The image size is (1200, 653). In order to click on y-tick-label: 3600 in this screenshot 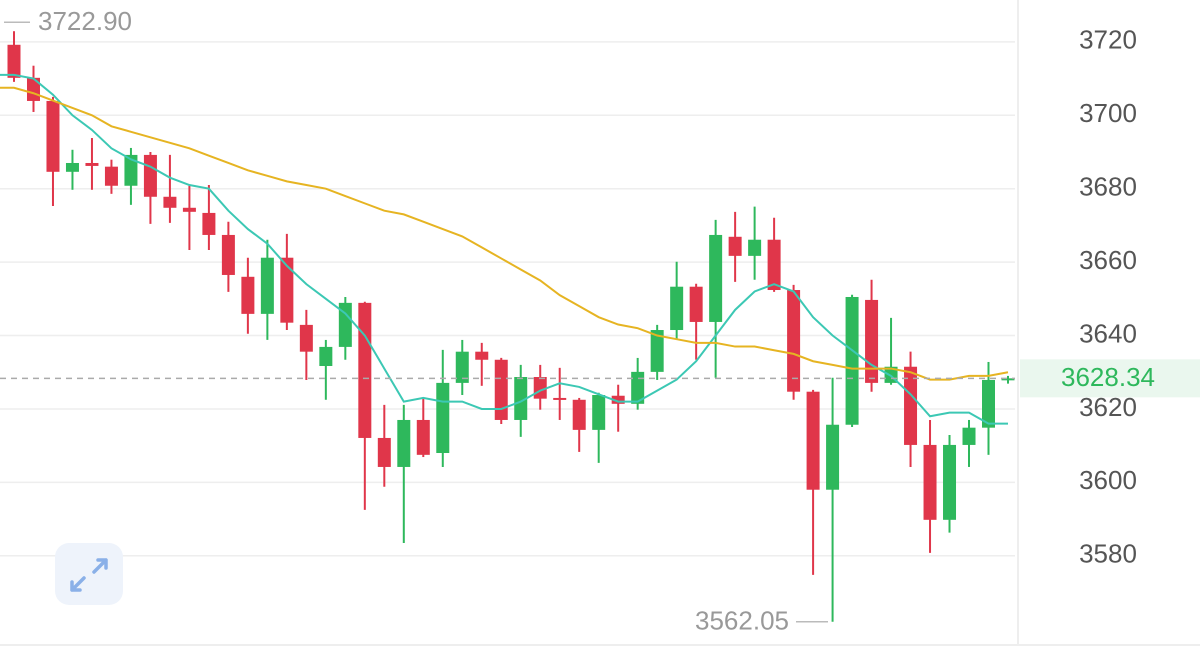, I will do `click(1108, 480)`.